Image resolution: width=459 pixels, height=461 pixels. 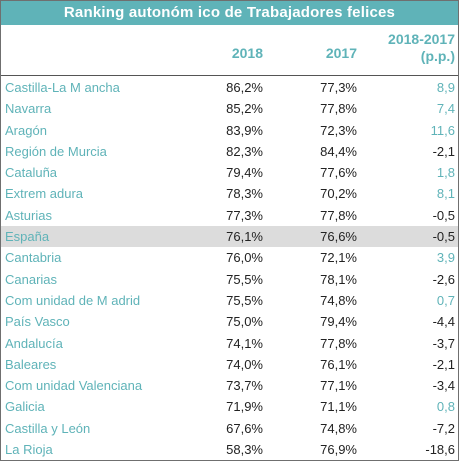 What do you see at coordinates (247, 53) in the screenshot?
I see `column-header-2018: 2018` at bounding box center [247, 53].